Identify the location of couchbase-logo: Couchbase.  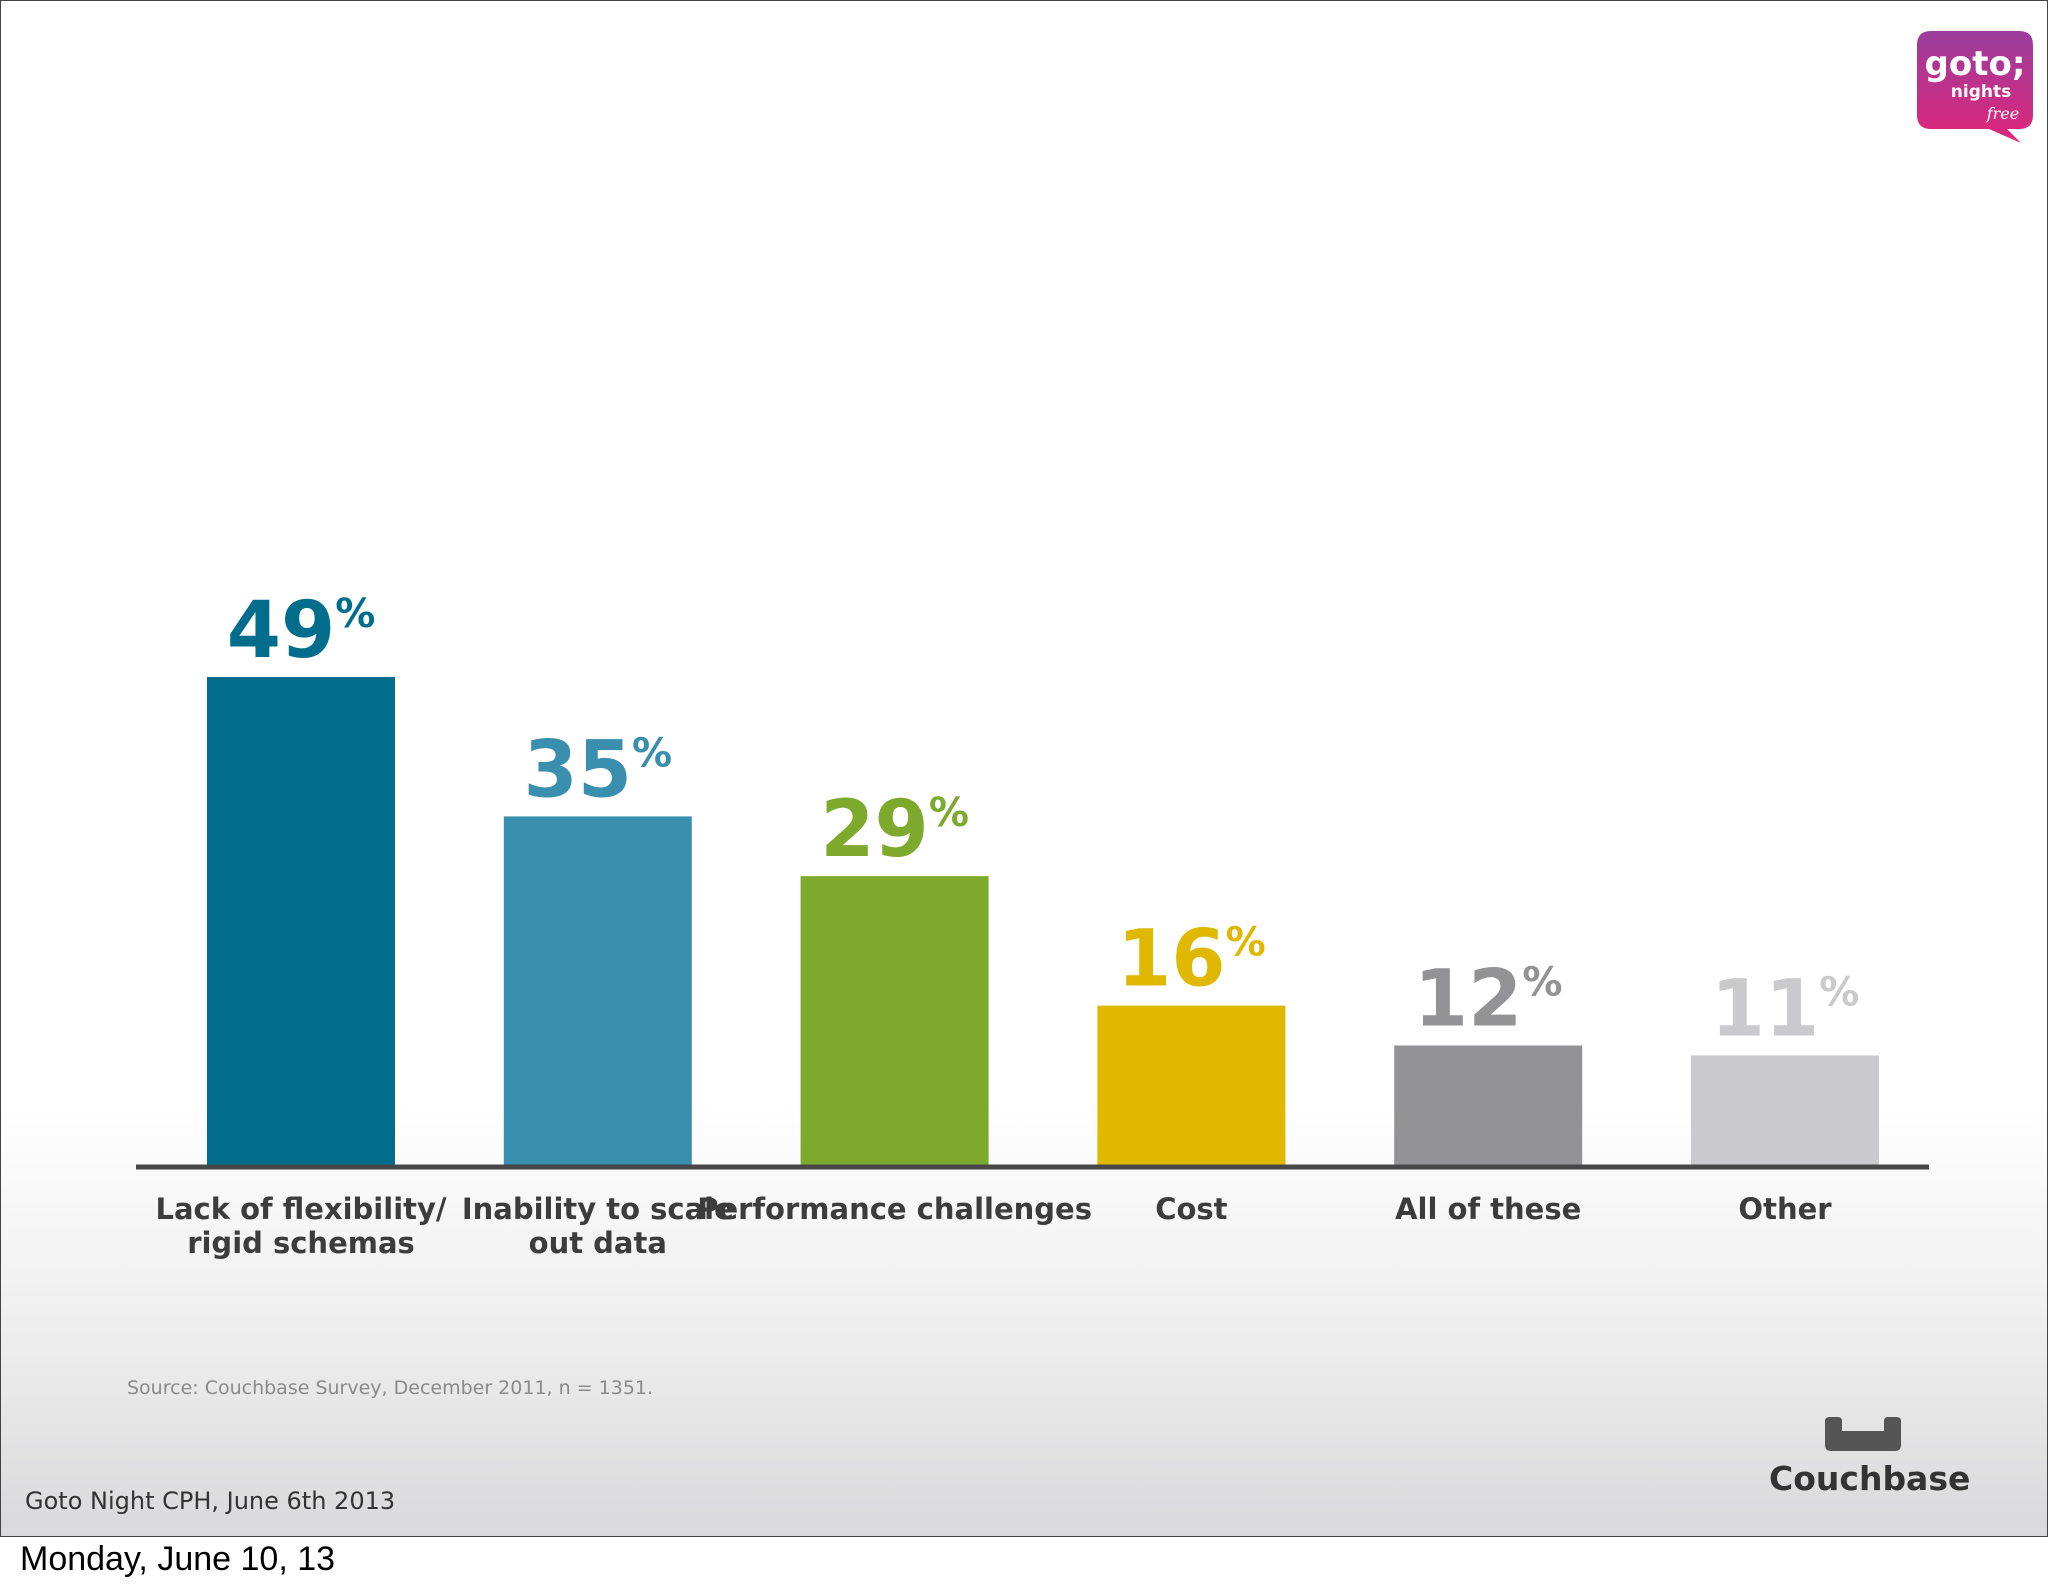
(1870, 1460).